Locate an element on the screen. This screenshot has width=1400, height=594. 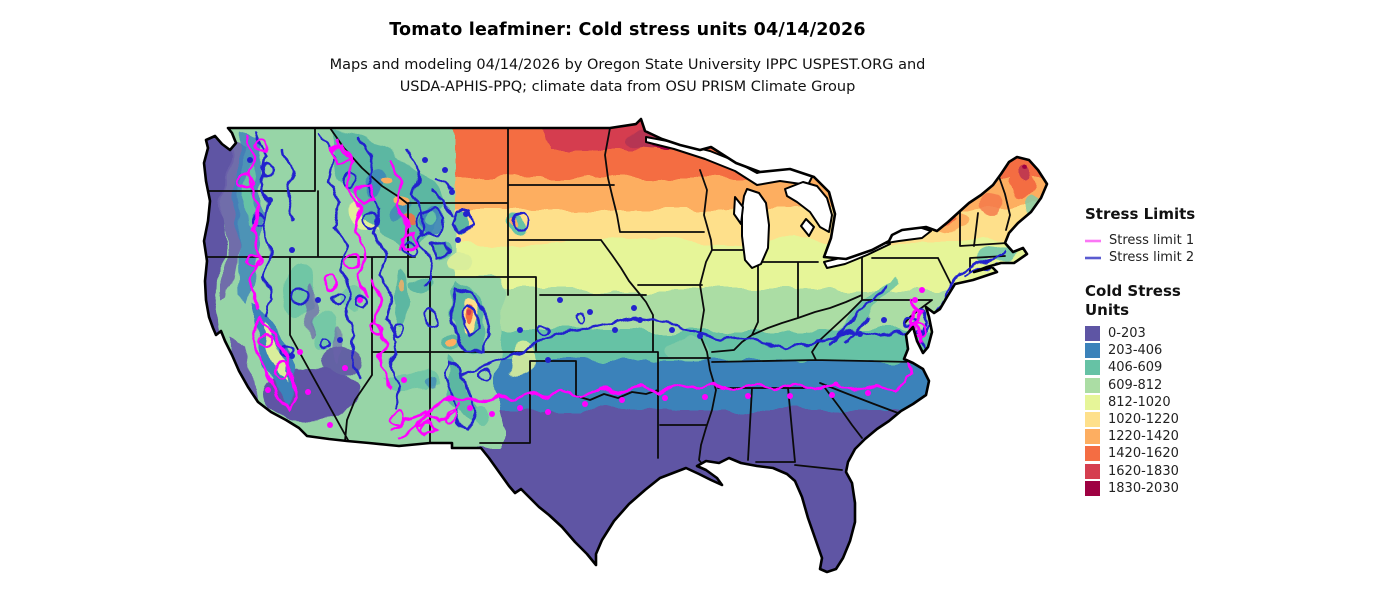
black-hills-core is located at coordinates (519, 221).